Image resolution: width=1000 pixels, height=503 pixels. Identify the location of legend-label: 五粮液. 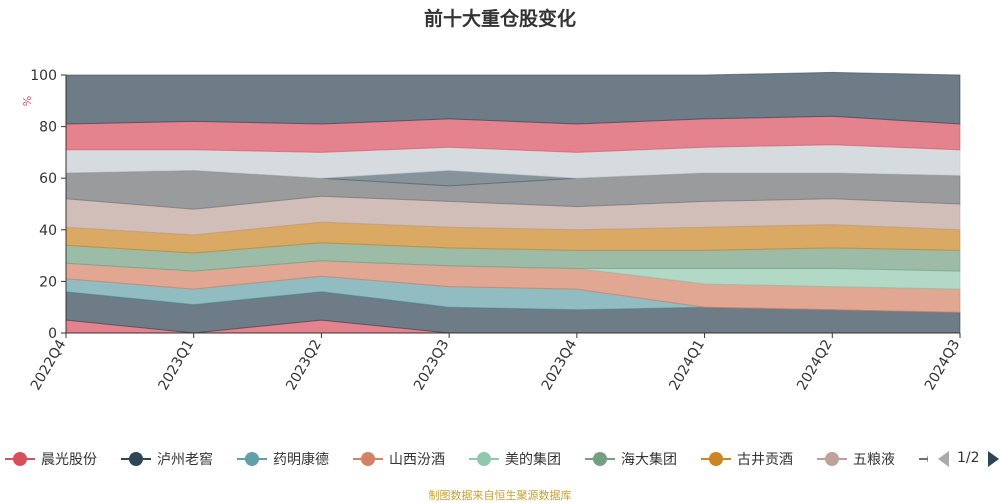
(874, 460).